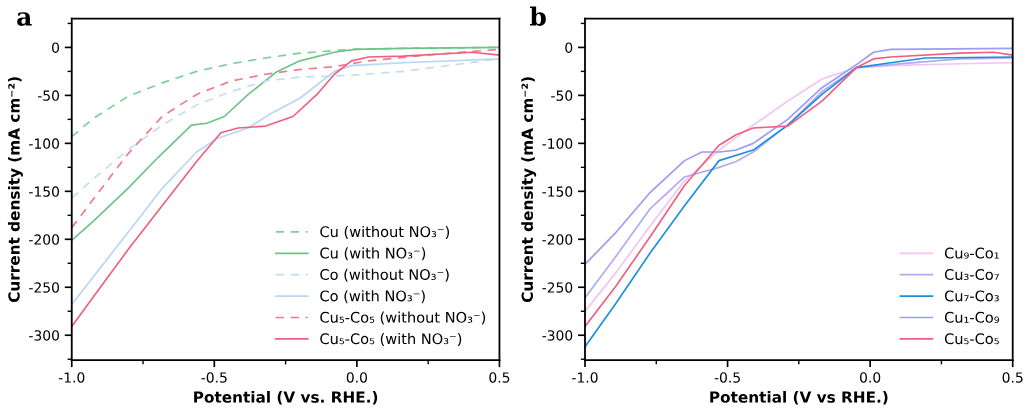 Image resolution: width=1025 pixels, height=414 pixels. What do you see at coordinates (384, 275) in the screenshot?
I see `legend-label: Co (without NO₃⁻)` at bounding box center [384, 275].